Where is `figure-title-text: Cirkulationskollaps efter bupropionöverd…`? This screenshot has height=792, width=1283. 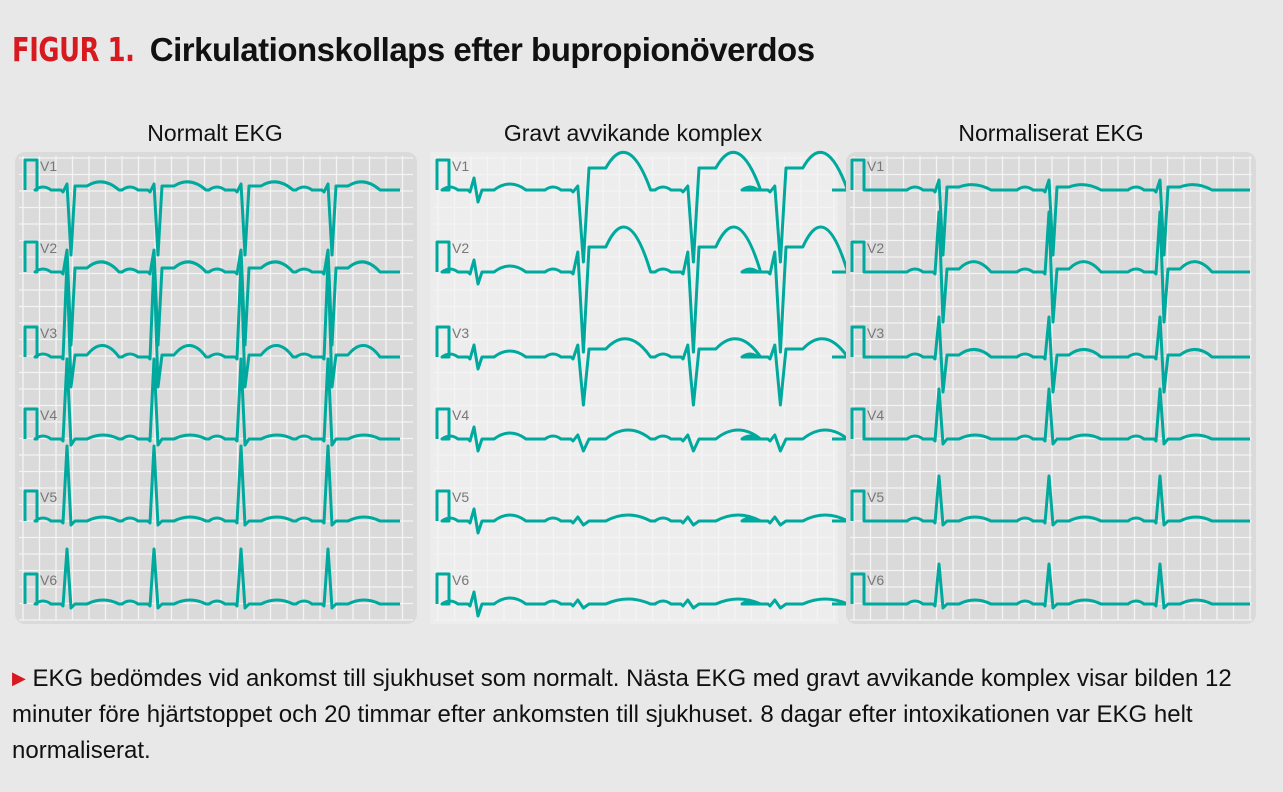
figure-title-text: Cirkulationskollaps efter bupropionöverd… is located at coordinates (482, 49).